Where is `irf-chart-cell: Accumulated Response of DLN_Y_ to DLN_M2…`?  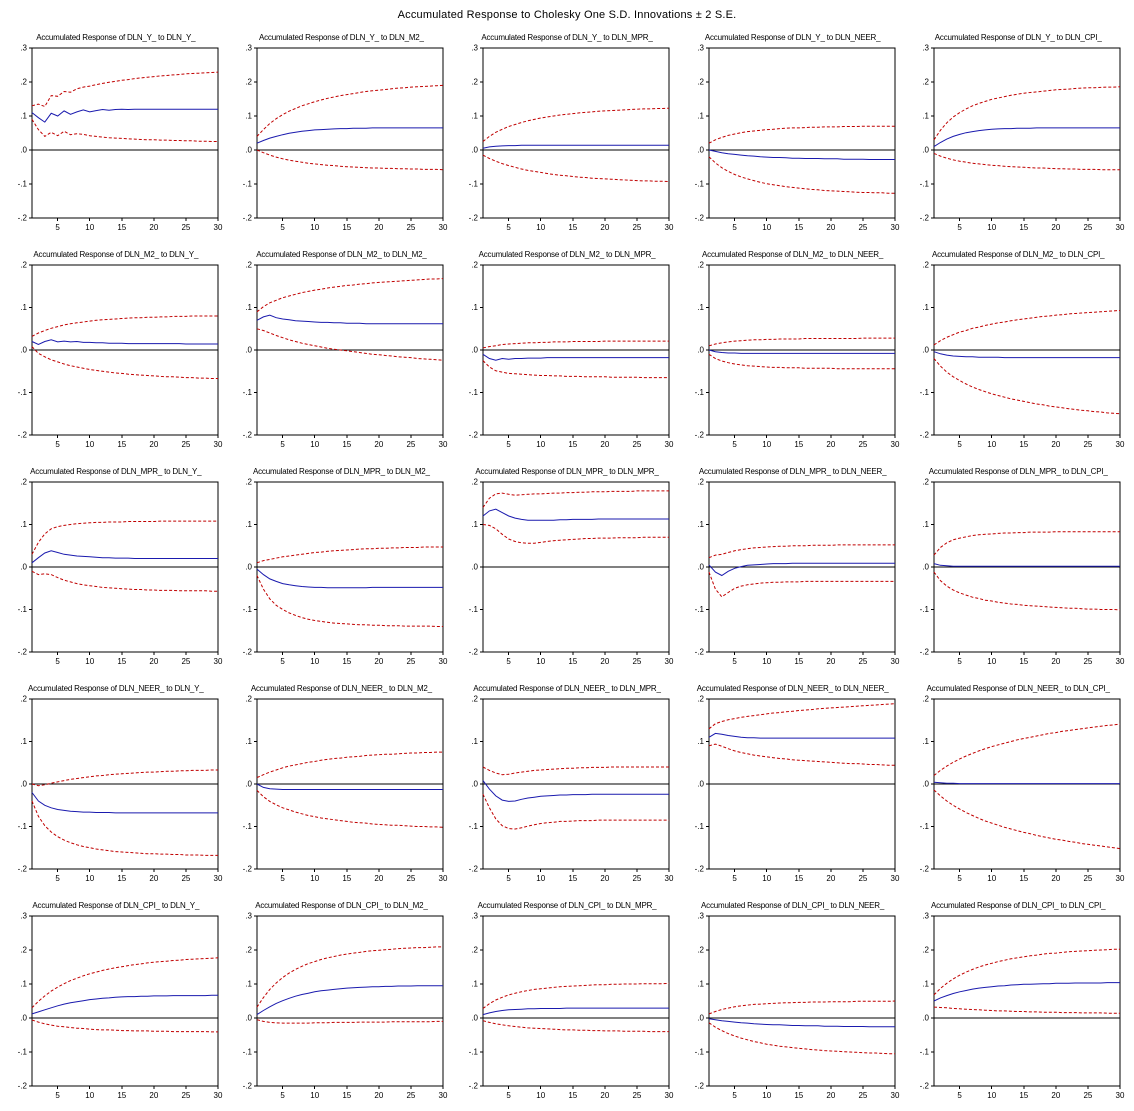 irf-chart-cell: Accumulated Response of DLN_Y_ to DLN_M2… is located at coordinates (342, 132).